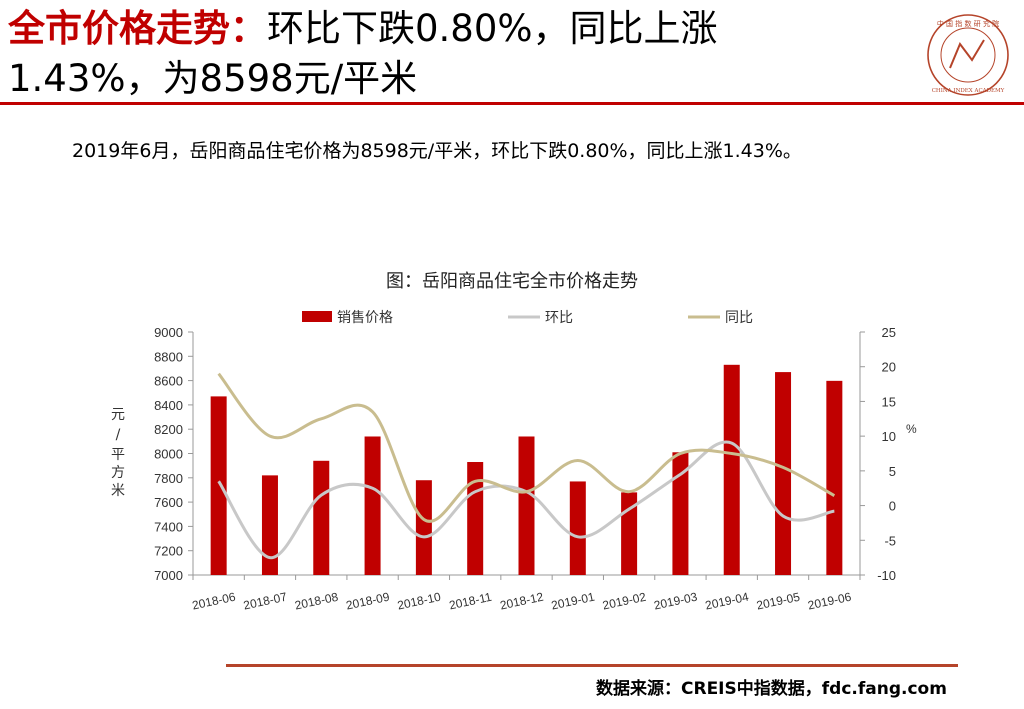 This screenshot has width=1024, height=709. I want to click on x-tick-label: 2018-09, so click(368, 601).